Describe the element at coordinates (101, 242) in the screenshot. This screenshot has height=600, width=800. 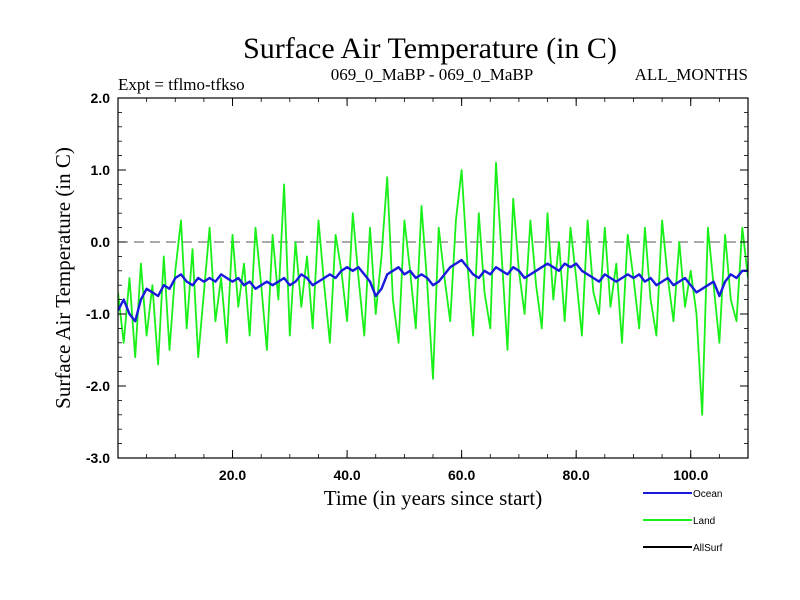
I see `y-tick-label: 0.0` at that location.